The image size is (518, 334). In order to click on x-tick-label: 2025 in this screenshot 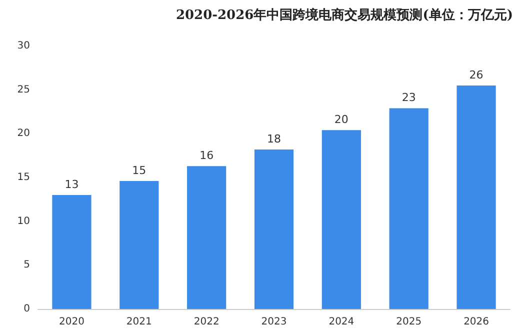, I will do `click(409, 322)`.